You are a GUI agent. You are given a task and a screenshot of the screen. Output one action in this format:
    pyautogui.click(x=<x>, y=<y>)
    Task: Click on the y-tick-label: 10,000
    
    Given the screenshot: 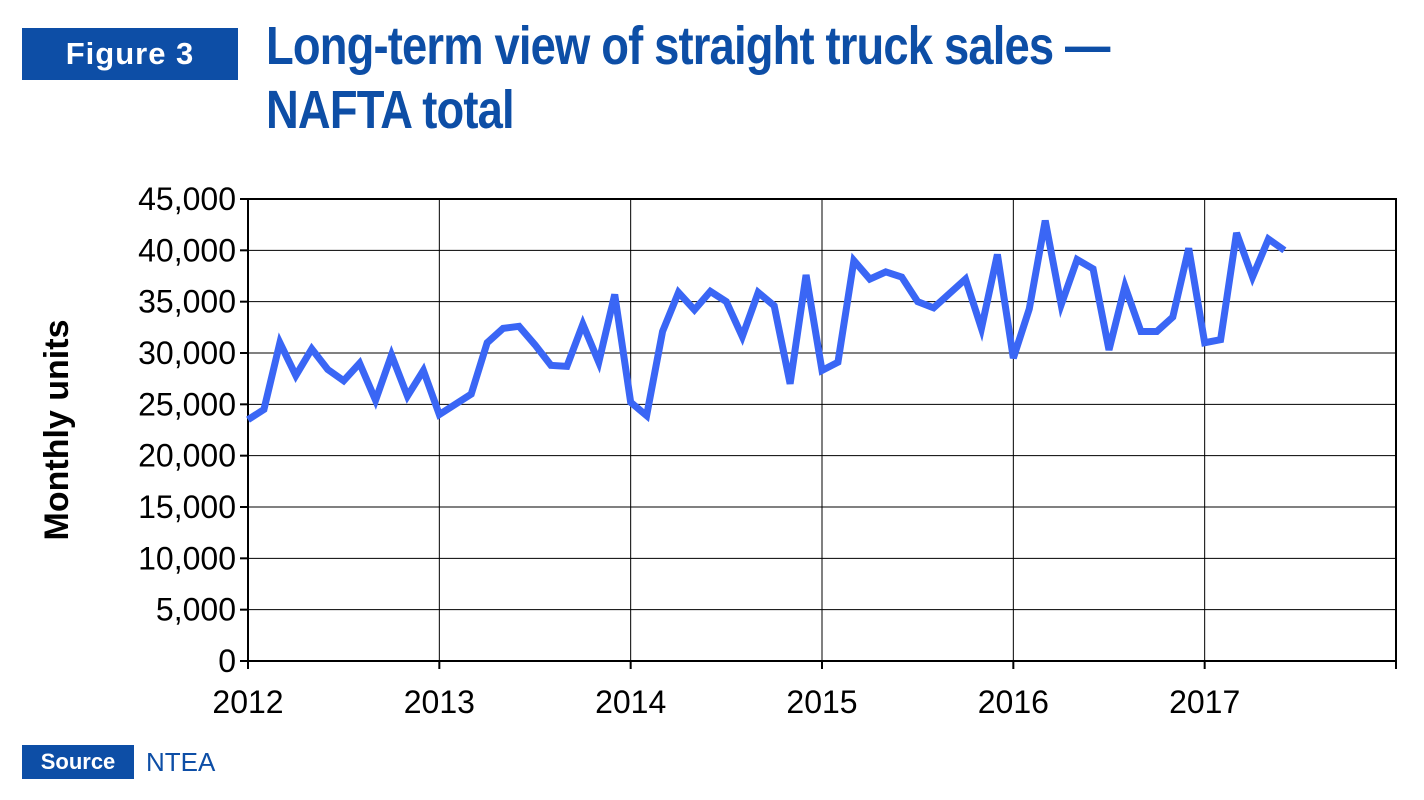 What is the action you would take?
    pyautogui.click(x=187, y=558)
    